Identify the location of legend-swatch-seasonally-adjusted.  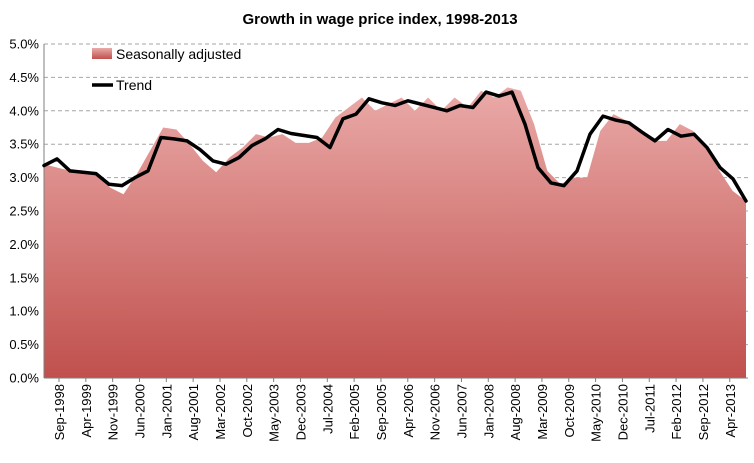
(102, 53).